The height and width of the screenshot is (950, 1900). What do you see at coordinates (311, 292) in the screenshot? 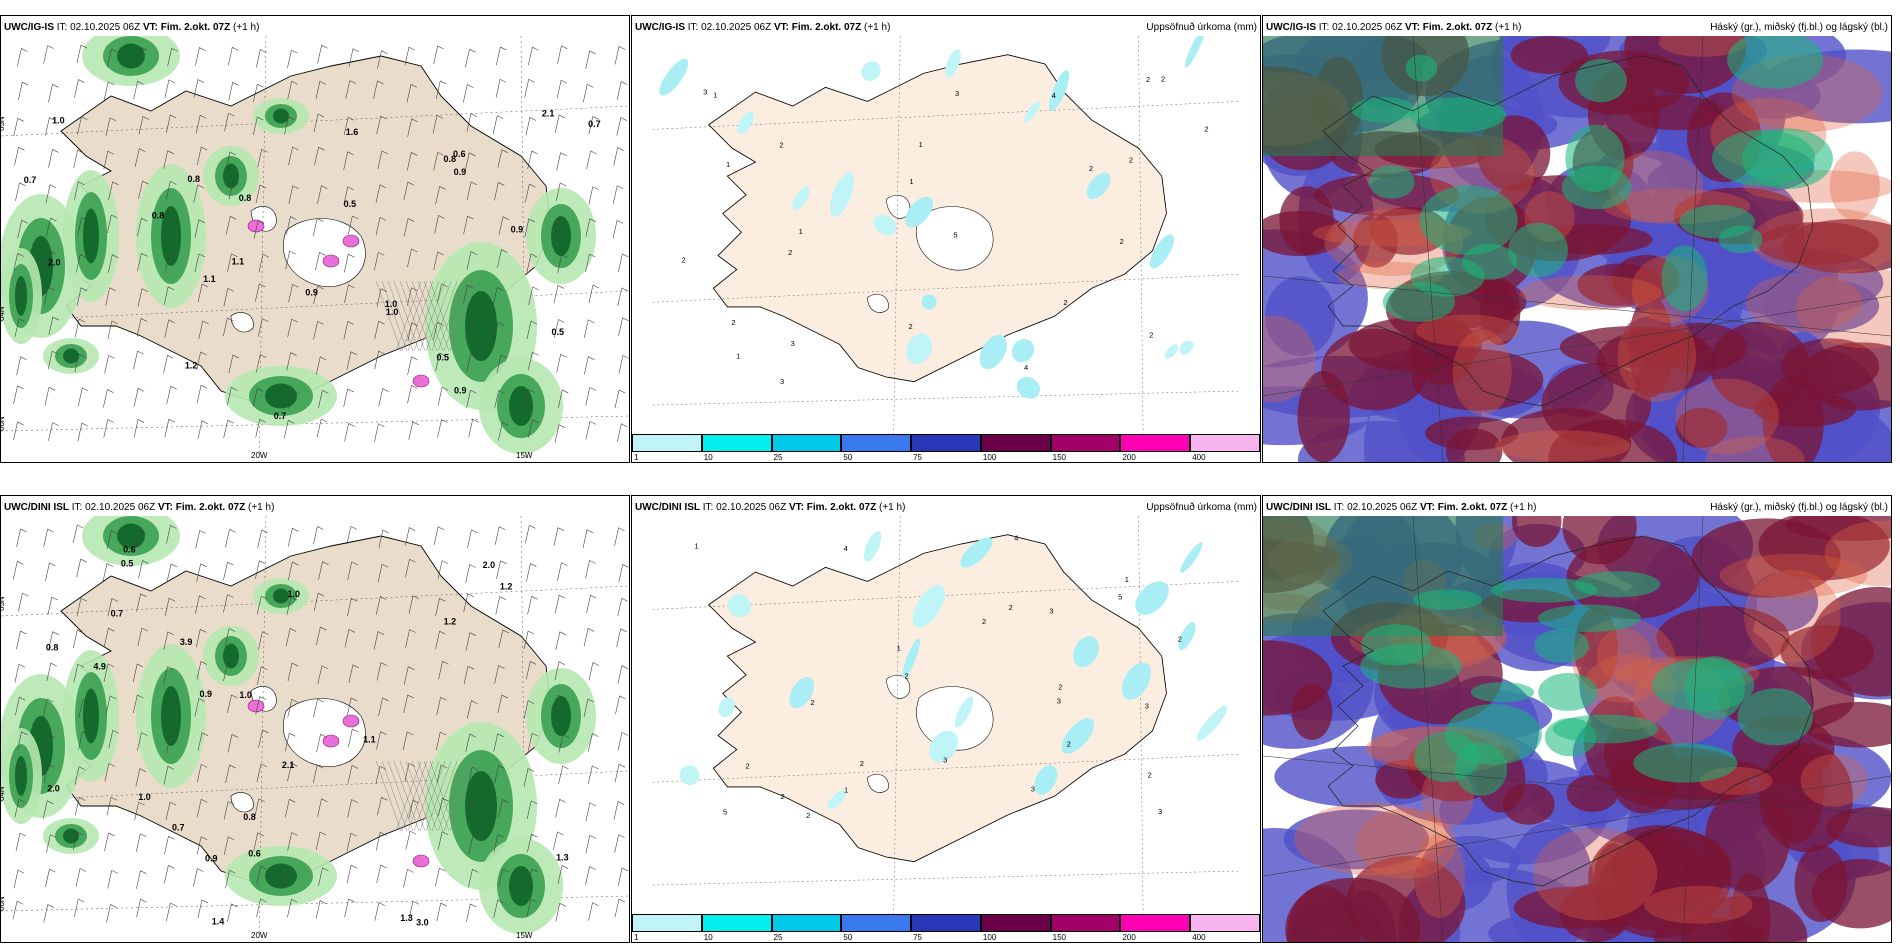
I see `precip-value-label: 0.9` at bounding box center [311, 292].